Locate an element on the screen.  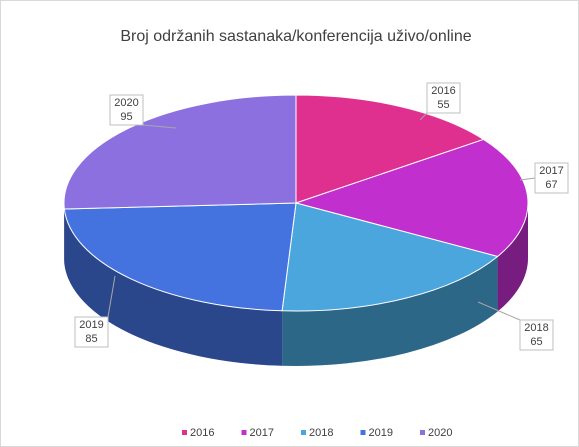
data-label-category: 2020 is located at coordinates (126, 103).